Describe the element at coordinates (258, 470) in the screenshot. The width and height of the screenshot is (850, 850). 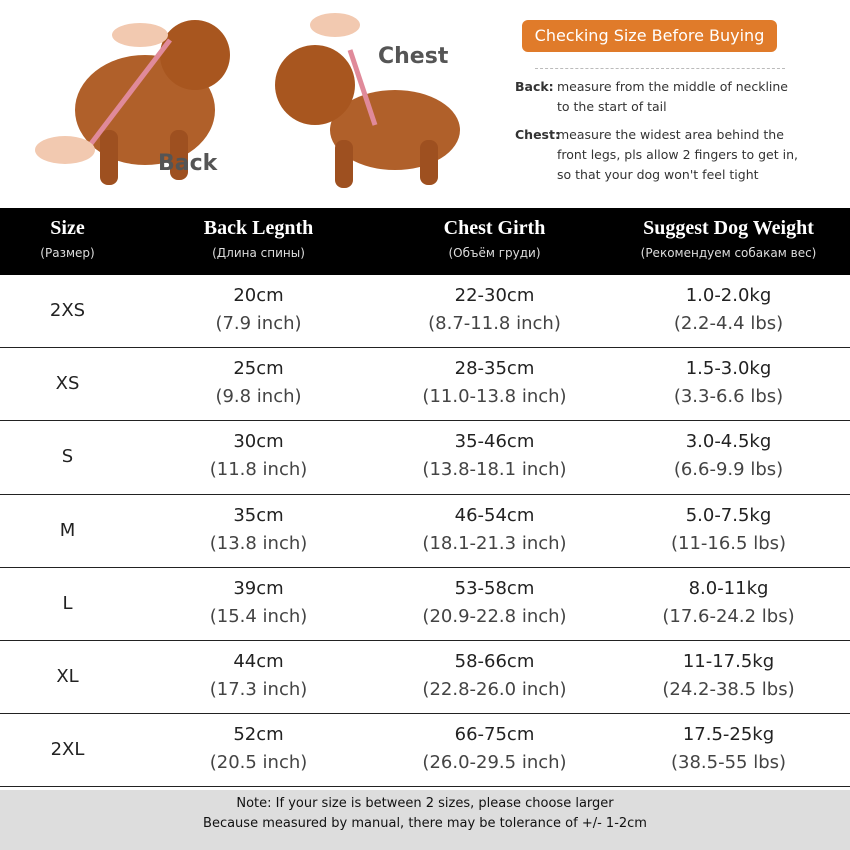
I see `cell-imperial: (11.8 inch)` at that location.